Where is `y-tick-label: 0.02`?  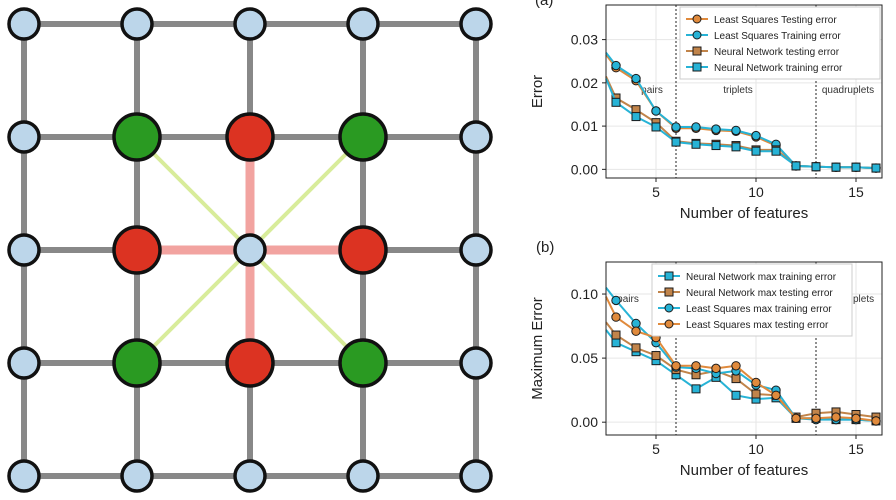
y-tick-label: 0.02 is located at coordinates (584, 83).